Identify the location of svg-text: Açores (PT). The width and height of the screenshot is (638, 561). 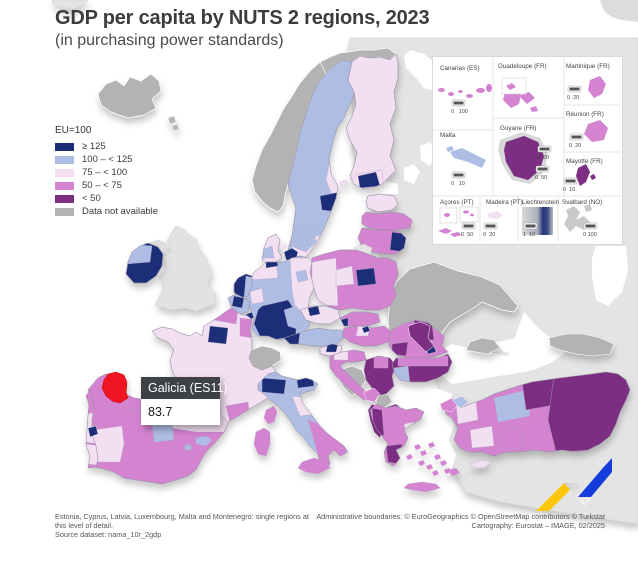
(457, 202).